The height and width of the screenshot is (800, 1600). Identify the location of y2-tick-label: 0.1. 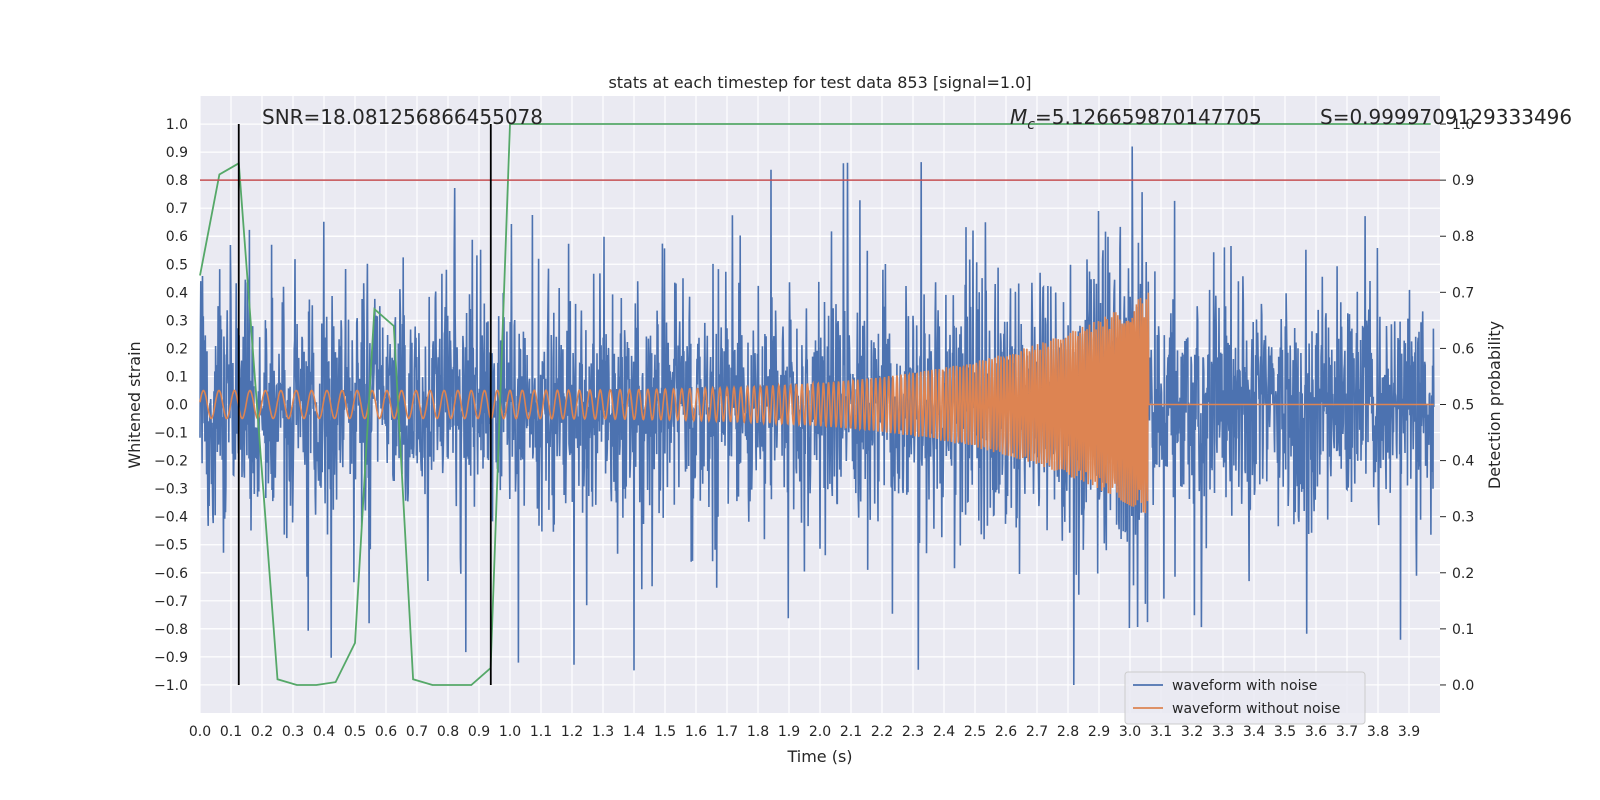
(1463, 630).